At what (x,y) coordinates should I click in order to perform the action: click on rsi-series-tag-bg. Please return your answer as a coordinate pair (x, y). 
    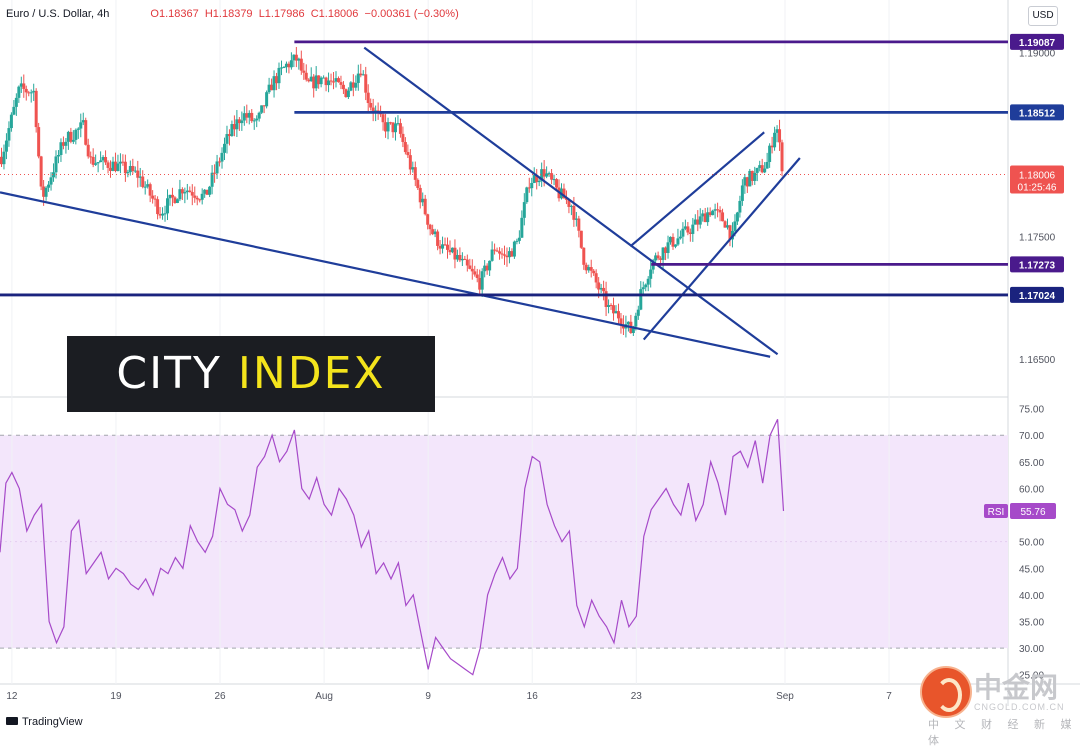
    Looking at the image, I should click on (996, 511).